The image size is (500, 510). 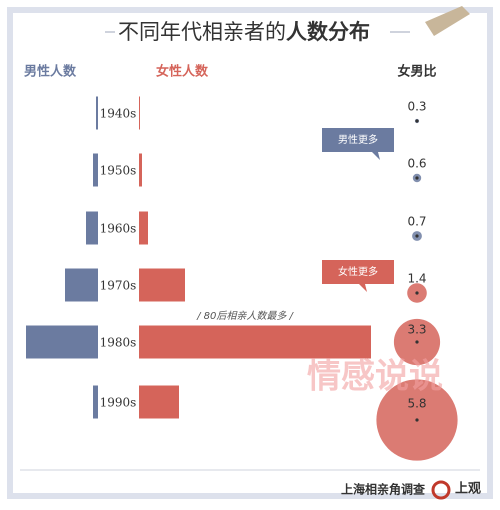 I want to click on chart-title: 不同年代相亲者的人数分布, so click(x=244, y=32).